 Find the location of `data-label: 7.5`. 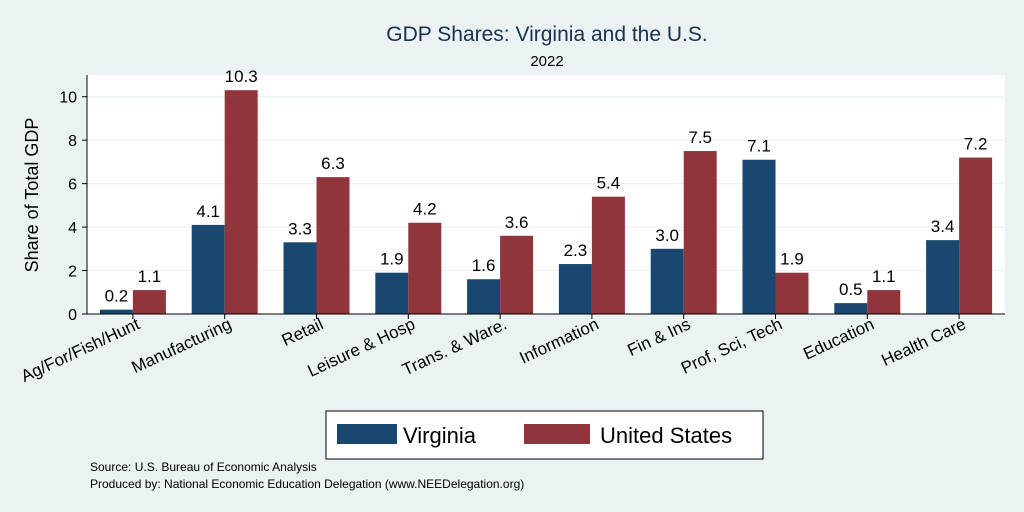

data-label: 7.5 is located at coordinates (700, 137).